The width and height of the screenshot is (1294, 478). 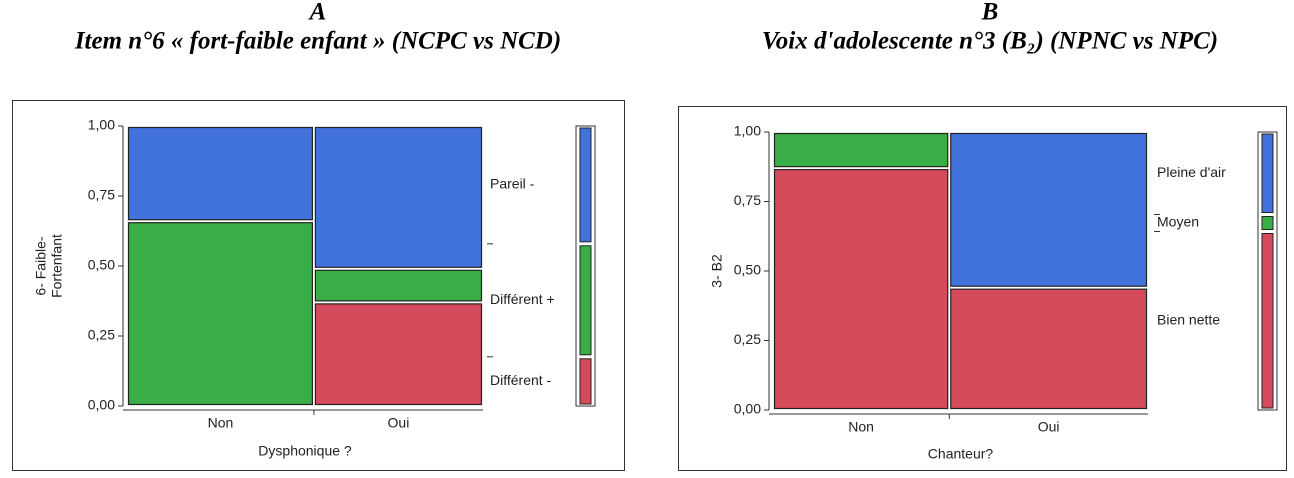 What do you see at coordinates (961, 454) in the screenshot?
I see `x-axis-label: Chanteur?` at bounding box center [961, 454].